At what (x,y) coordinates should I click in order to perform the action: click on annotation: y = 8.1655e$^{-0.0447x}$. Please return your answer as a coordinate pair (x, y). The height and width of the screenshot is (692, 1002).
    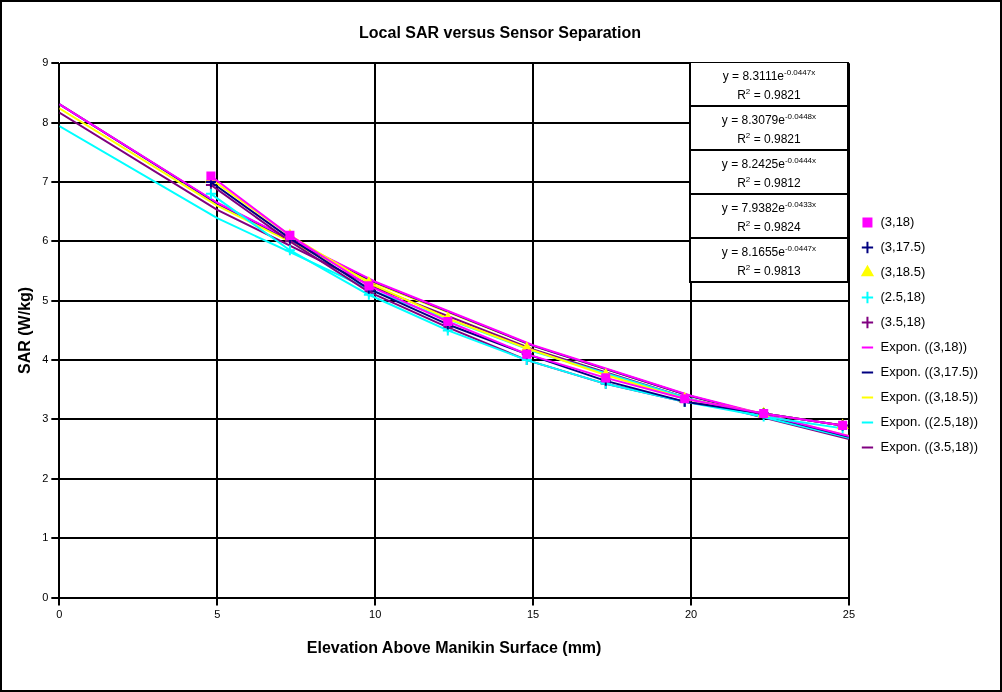
    Looking at the image, I should click on (769, 252).